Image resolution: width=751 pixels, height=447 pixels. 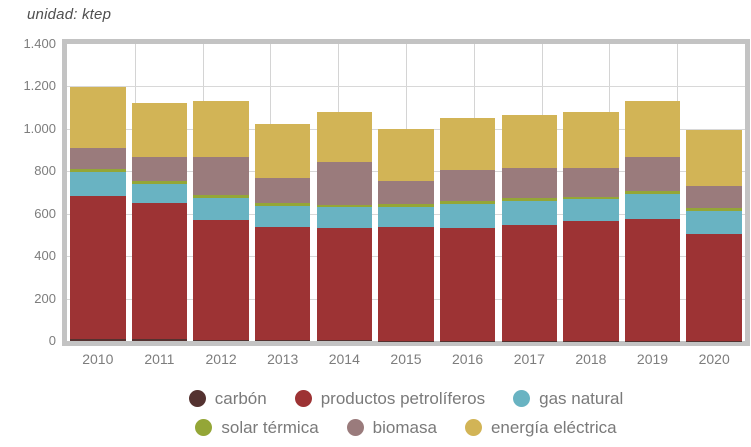 I want to click on x-tick-label-2015: 2015, so click(x=406, y=359).